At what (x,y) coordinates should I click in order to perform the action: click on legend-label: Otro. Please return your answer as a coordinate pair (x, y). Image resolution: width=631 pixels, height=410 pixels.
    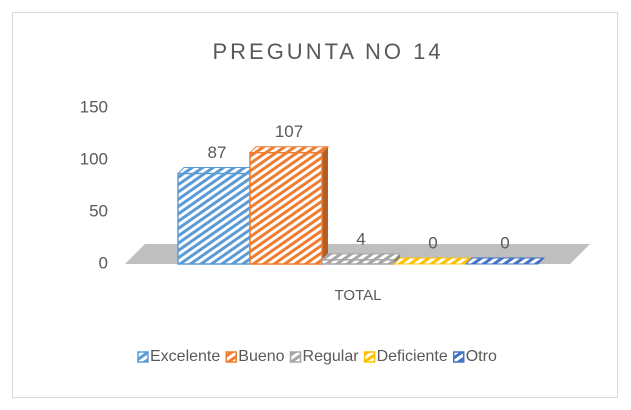
    Looking at the image, I should click on (481, 356).